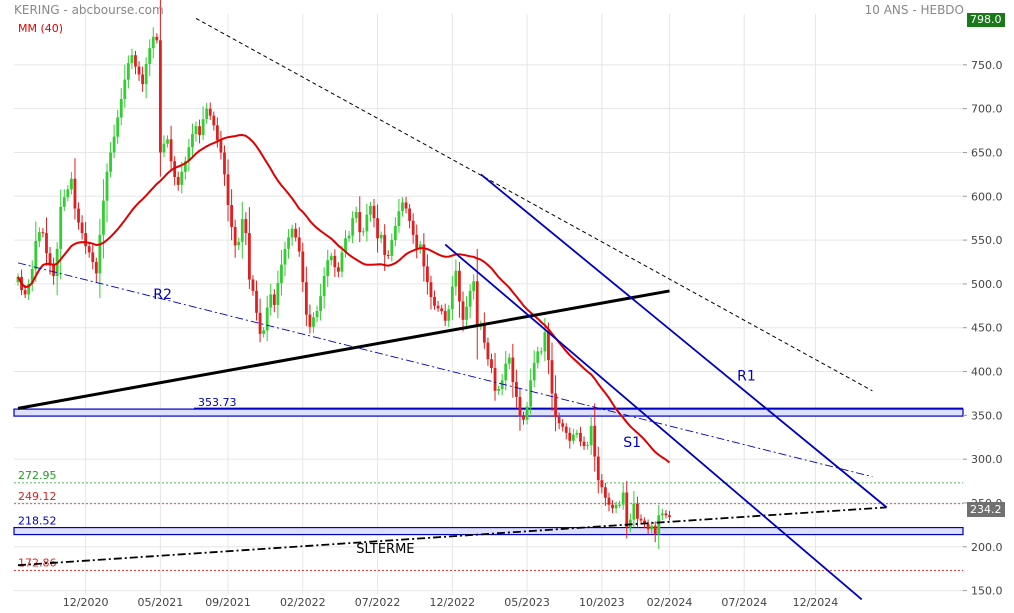  Describe the element at coordinates (37, 475) in the screenshot. I see `level-label: 272.95` at that location.